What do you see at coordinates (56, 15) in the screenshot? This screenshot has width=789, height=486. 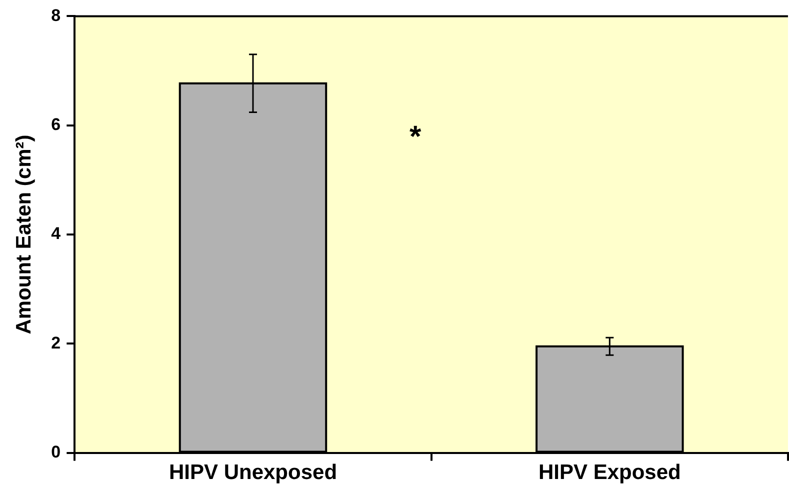 I see `y-tick-label: 8` at bounding box center [56, 15].